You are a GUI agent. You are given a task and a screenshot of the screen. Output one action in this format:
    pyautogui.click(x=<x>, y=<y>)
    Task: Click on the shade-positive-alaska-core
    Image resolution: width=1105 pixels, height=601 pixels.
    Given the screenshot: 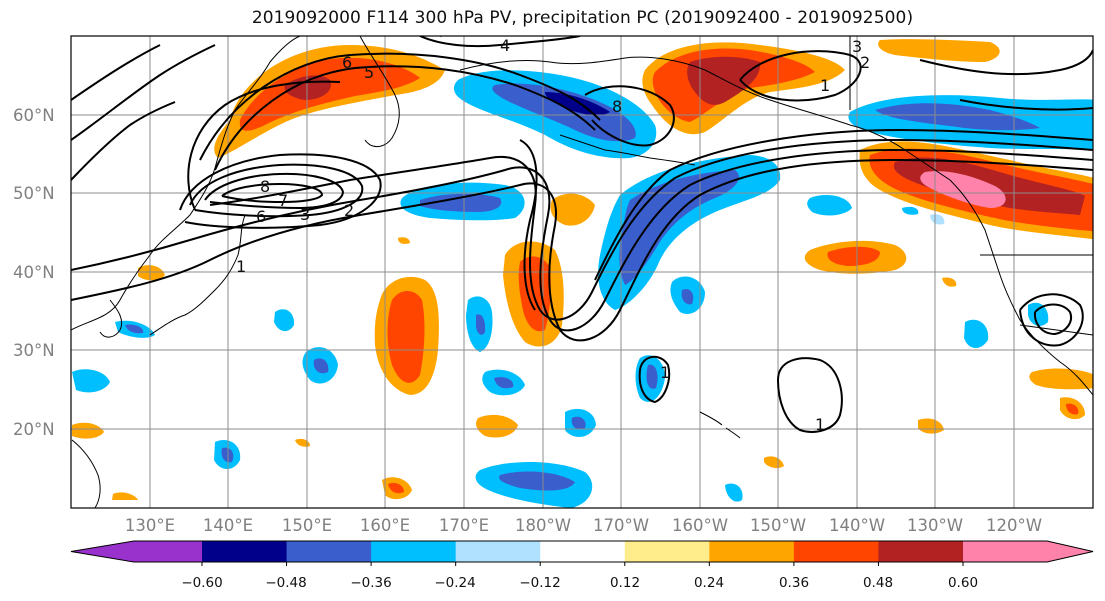 What is the action you would take?
    pyautogui.click(x=724, y=80)
    